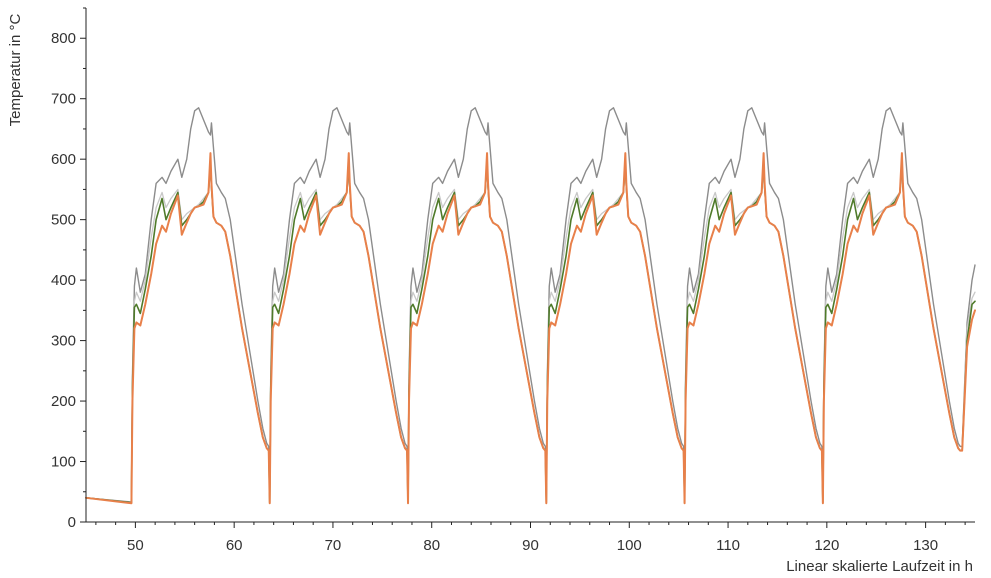 The image size is (991, 578). What do you see at coordinates (63, 462) in the screenshot?
I see `y-tick-label: 100` at bounding box center [63, 462].